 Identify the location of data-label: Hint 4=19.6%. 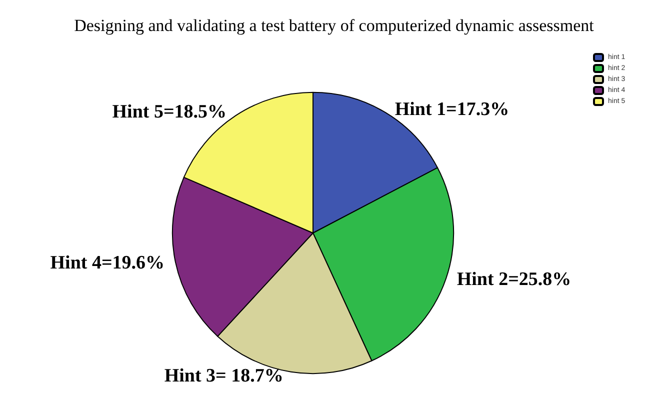
(107, 263).